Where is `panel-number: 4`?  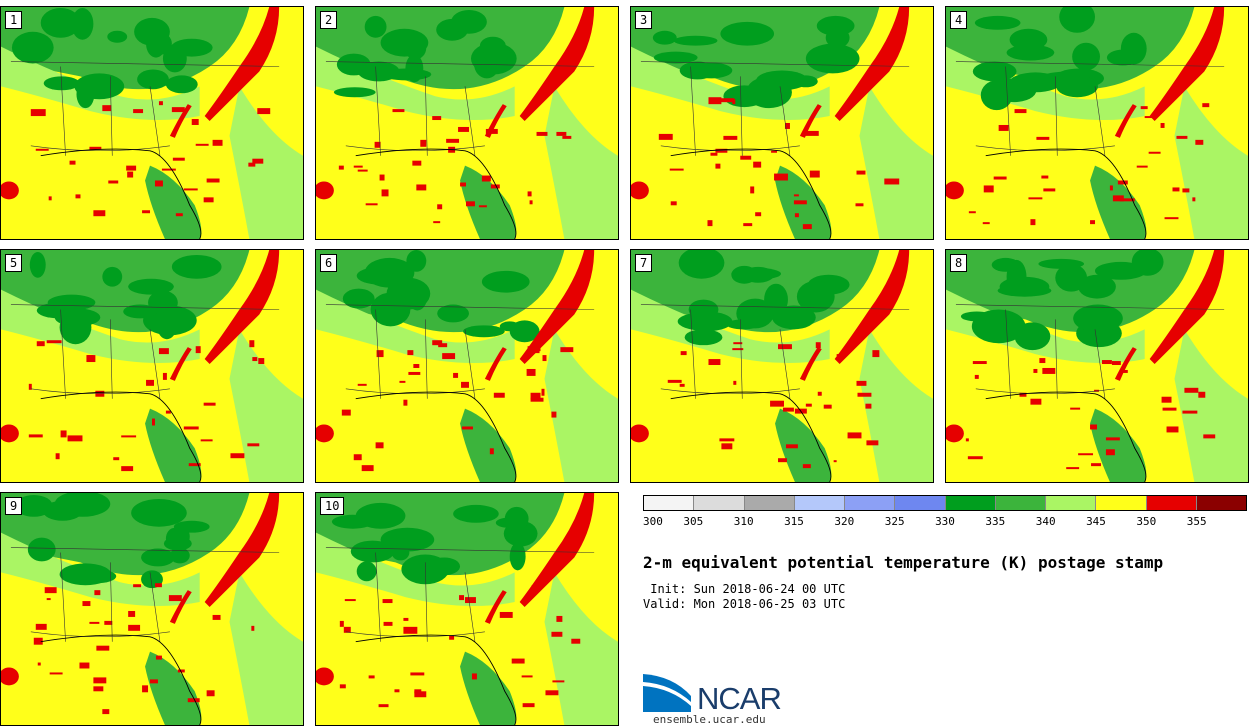
panel-number: 4 is located at coordinates (959, 20).